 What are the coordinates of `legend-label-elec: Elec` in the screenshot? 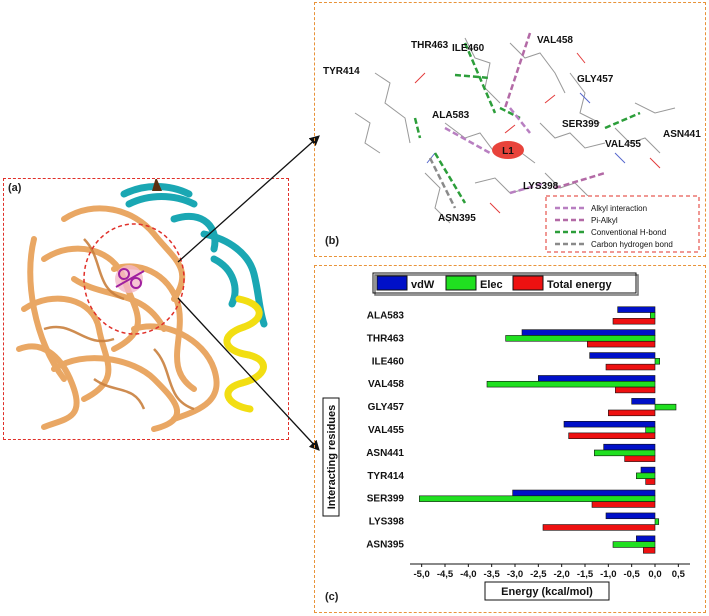 It's located at (491, 285).